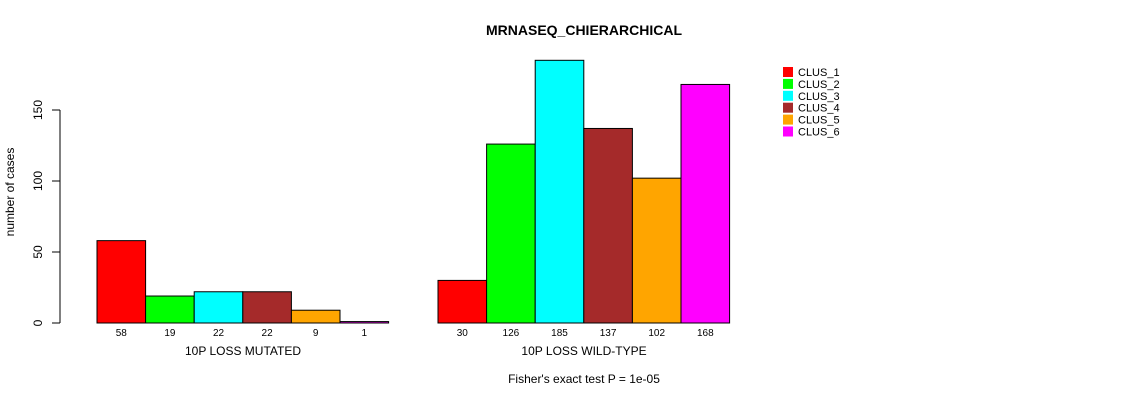 The height and width of the screenshot is (400, 1140). I want to click on y-tick-label-100: 100, so click(38, 181).